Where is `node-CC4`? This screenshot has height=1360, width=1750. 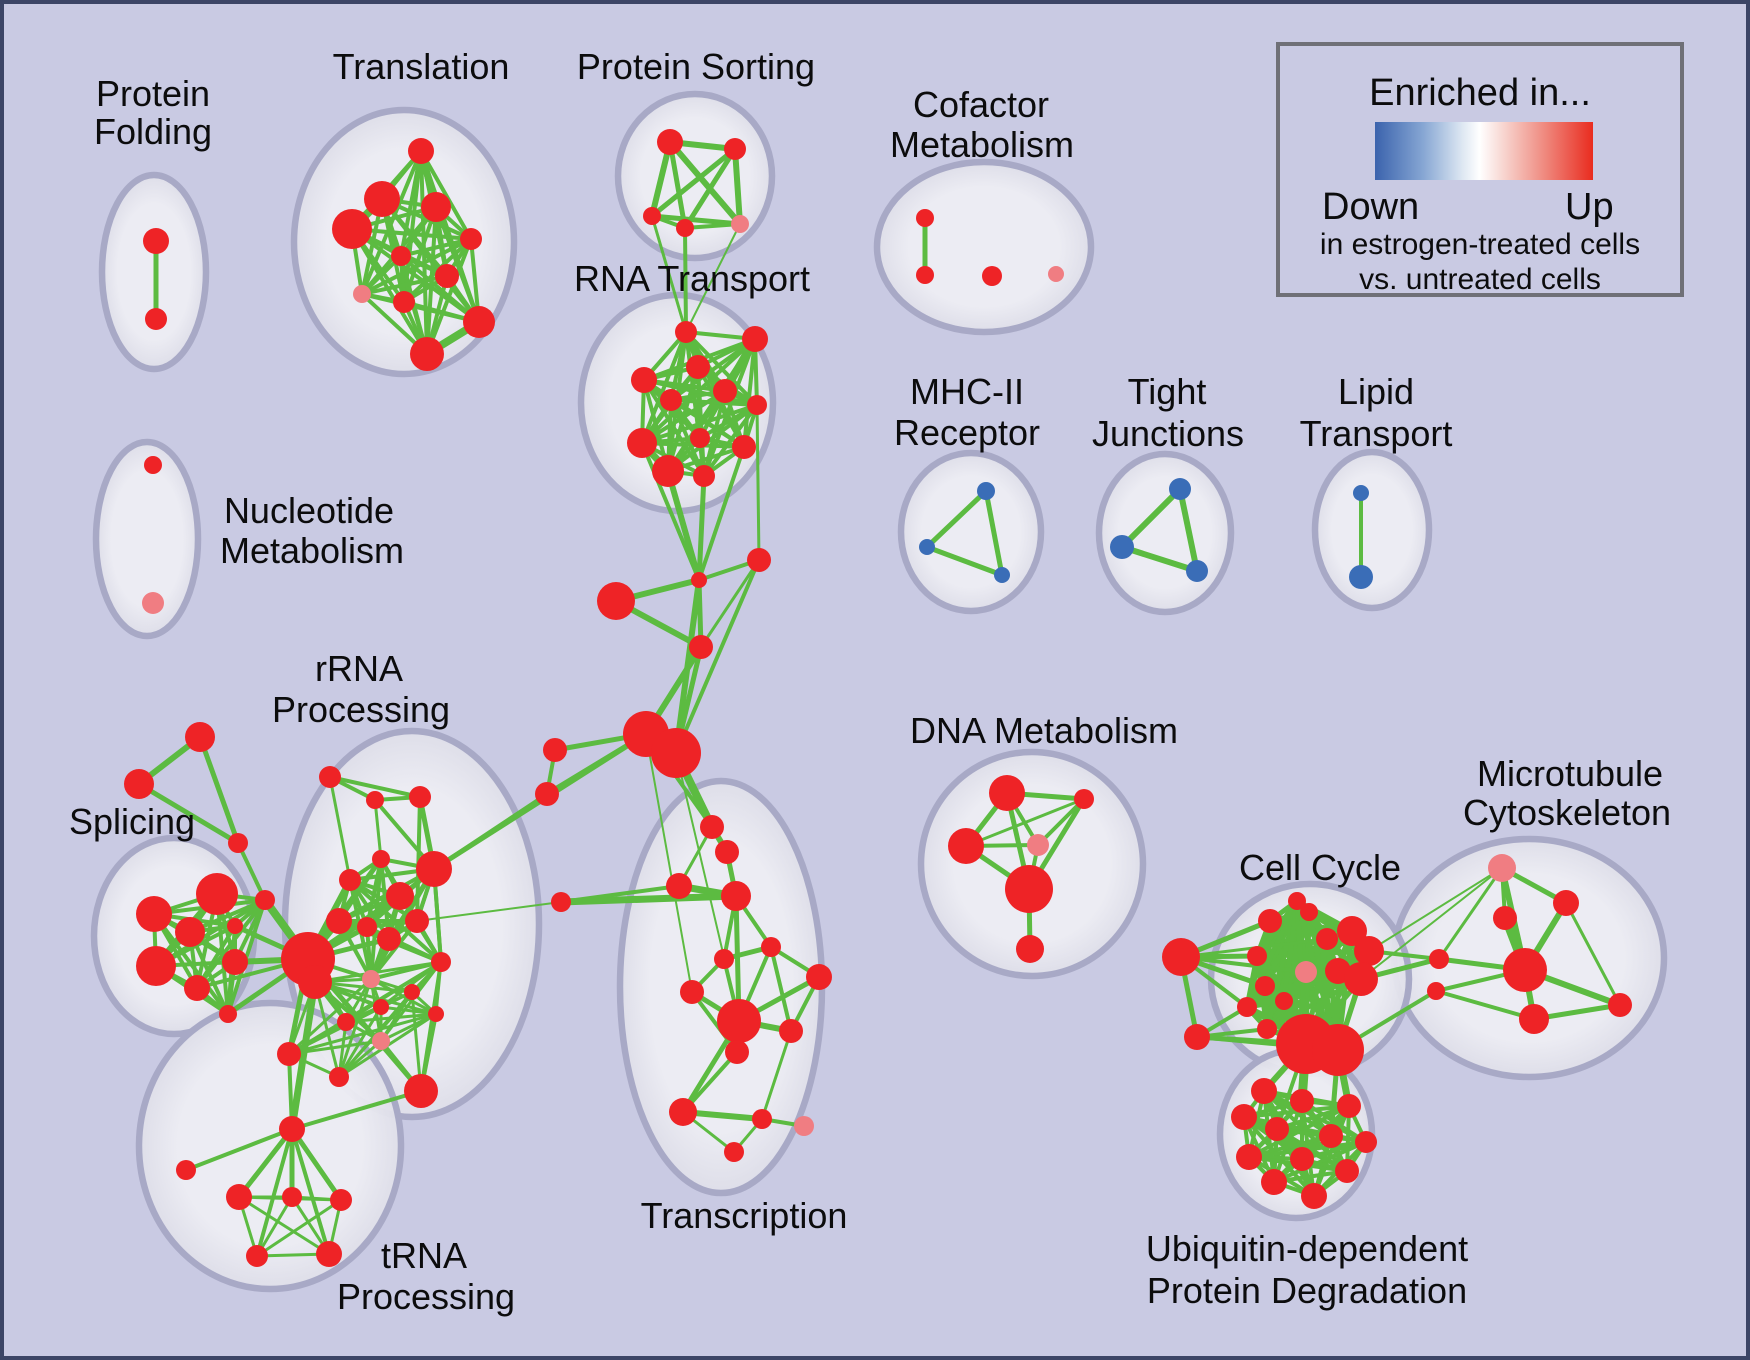 node-CC4 is located at coordinates (1257, 956).